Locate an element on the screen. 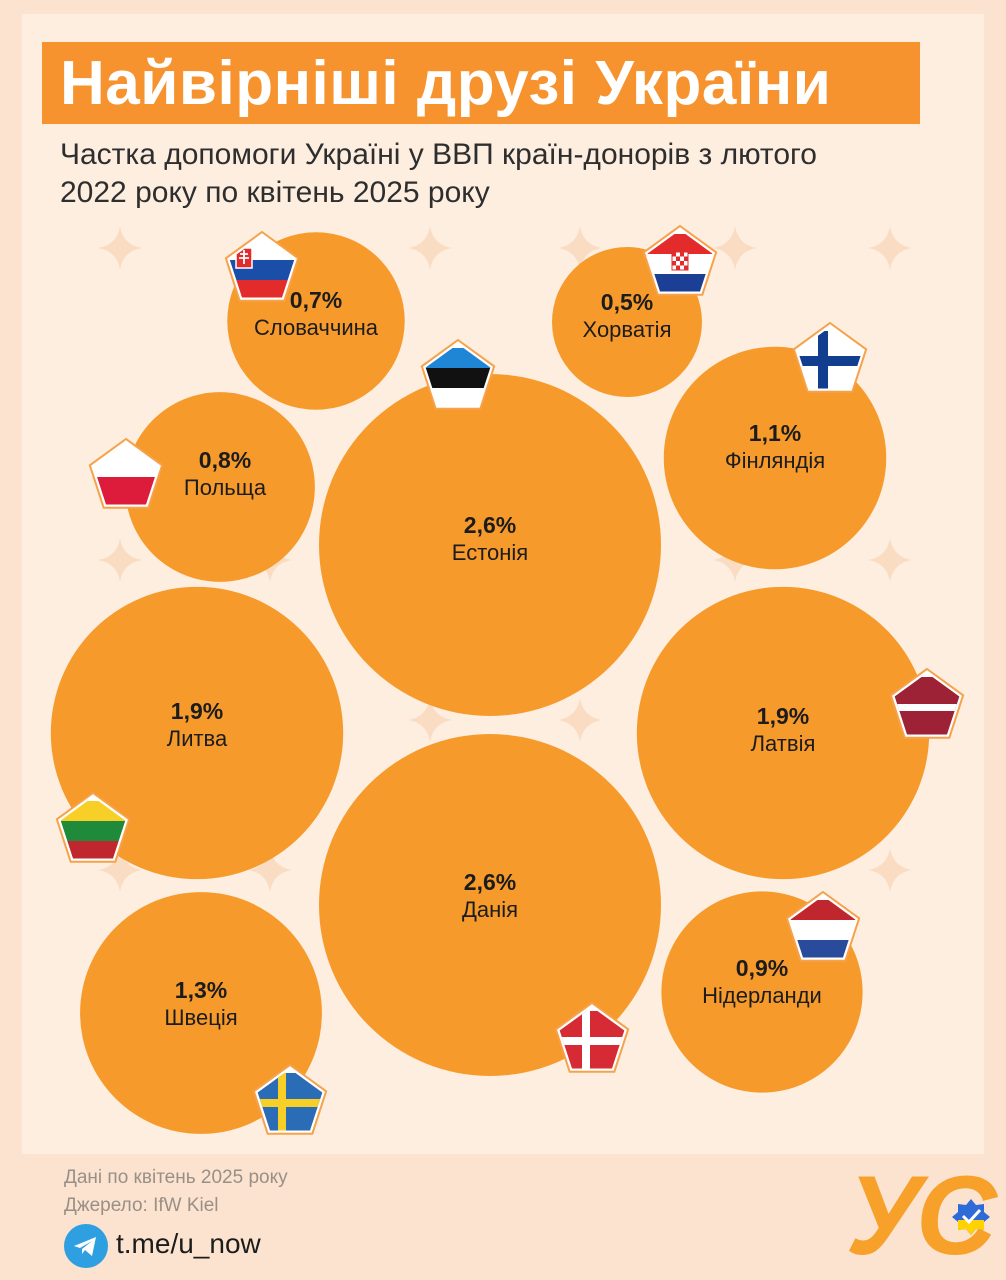 This screenshot has width=1006, height=1280. bubble-country-label: Швеція is located at coordinates (200, 1017).